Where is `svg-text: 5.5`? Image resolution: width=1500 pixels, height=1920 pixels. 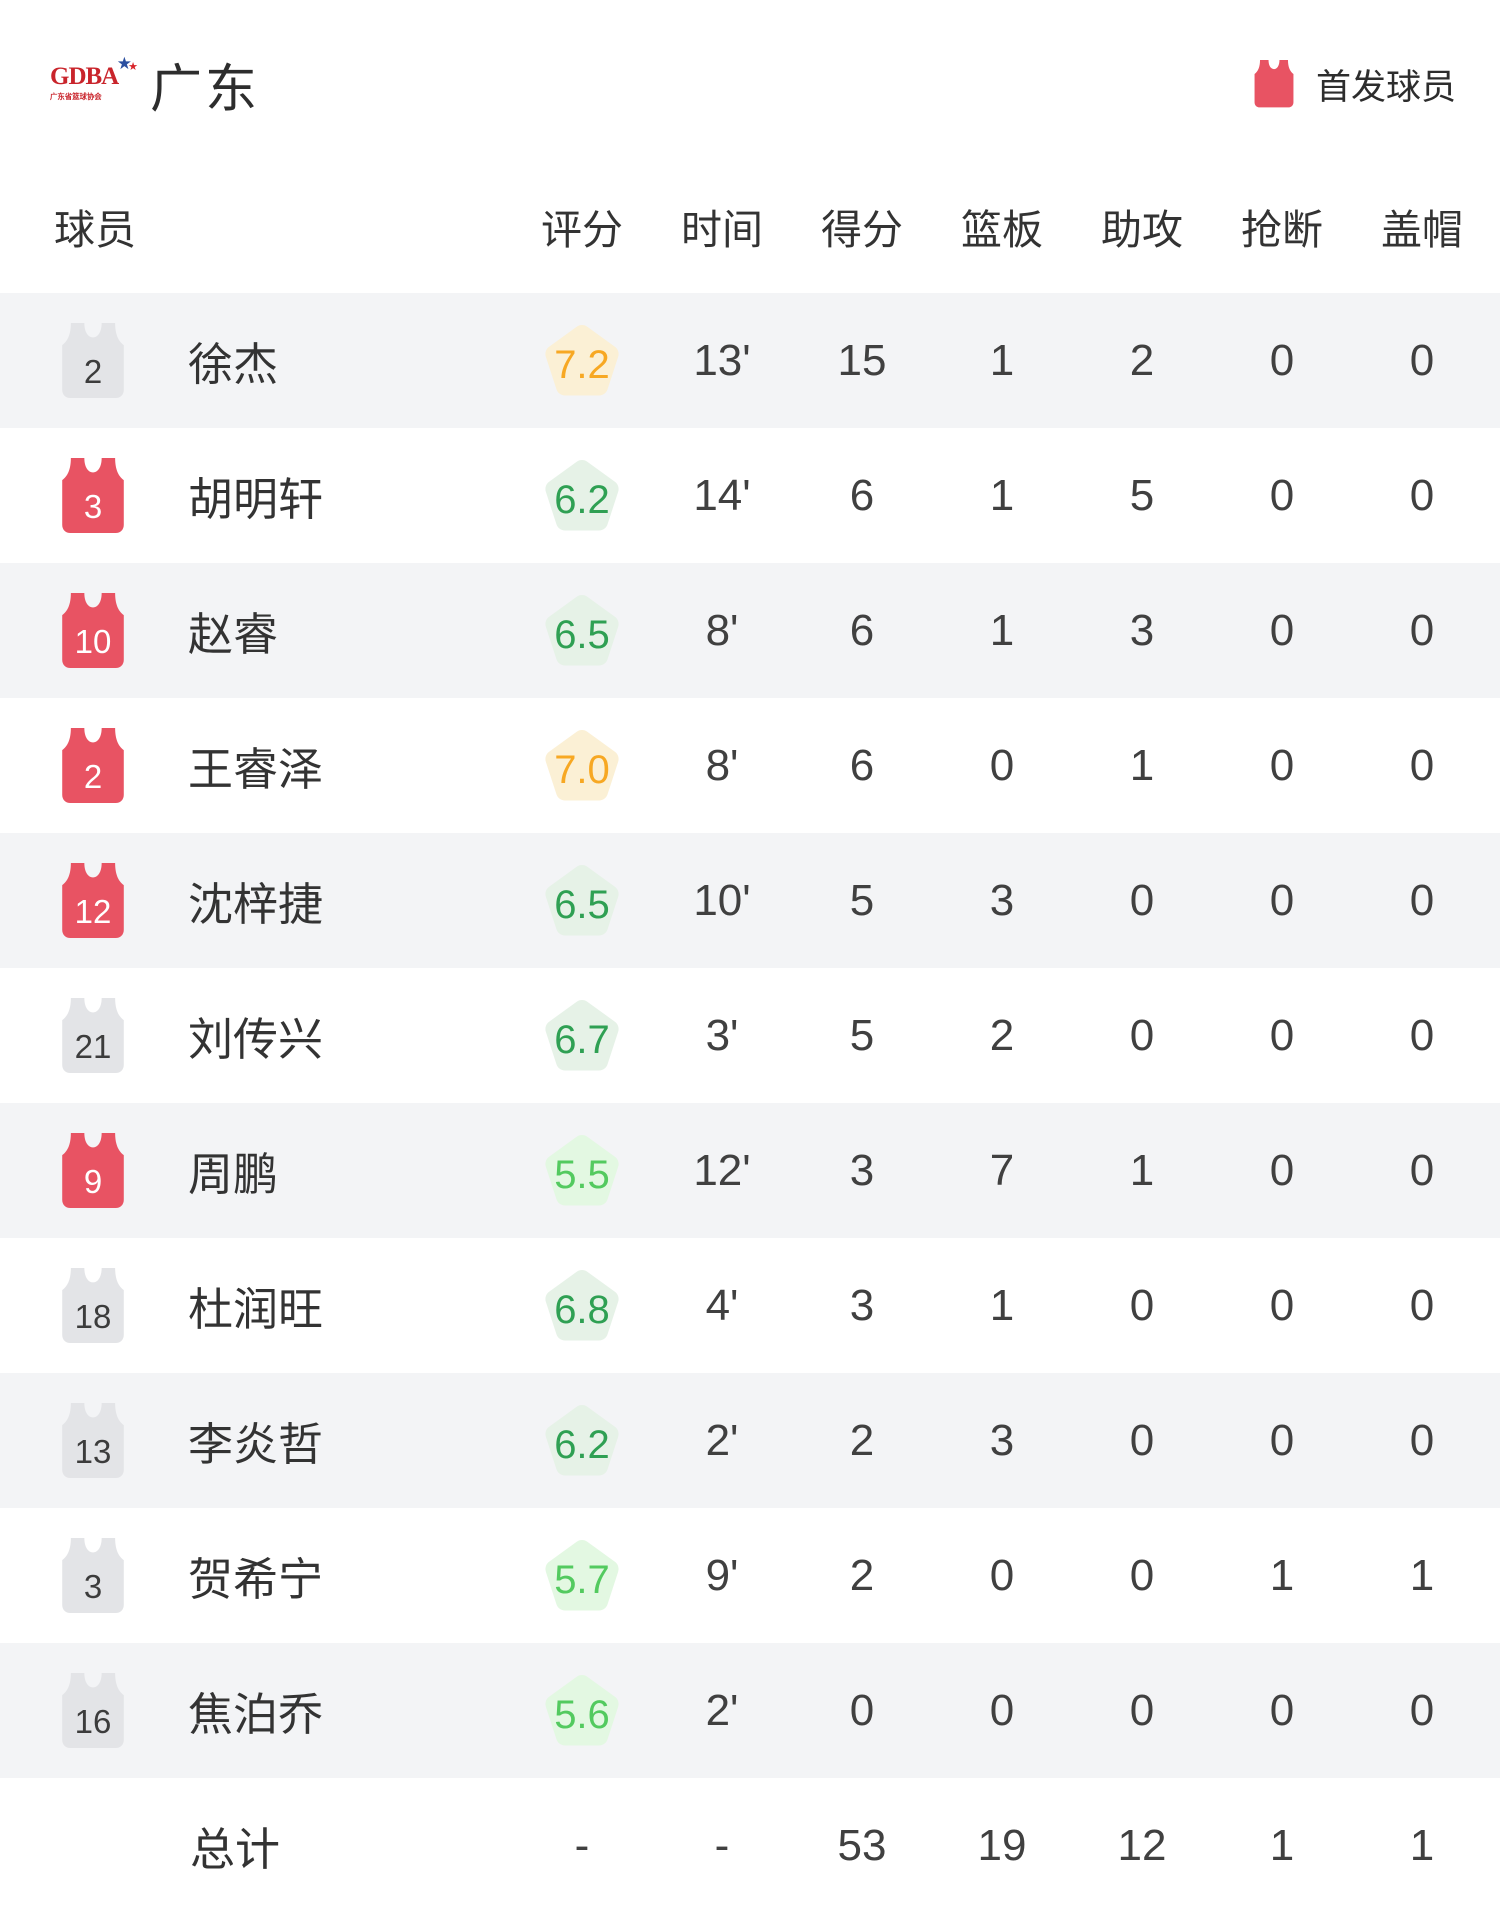 svg-text: 5.5 is located at coordinates (582, 1175).